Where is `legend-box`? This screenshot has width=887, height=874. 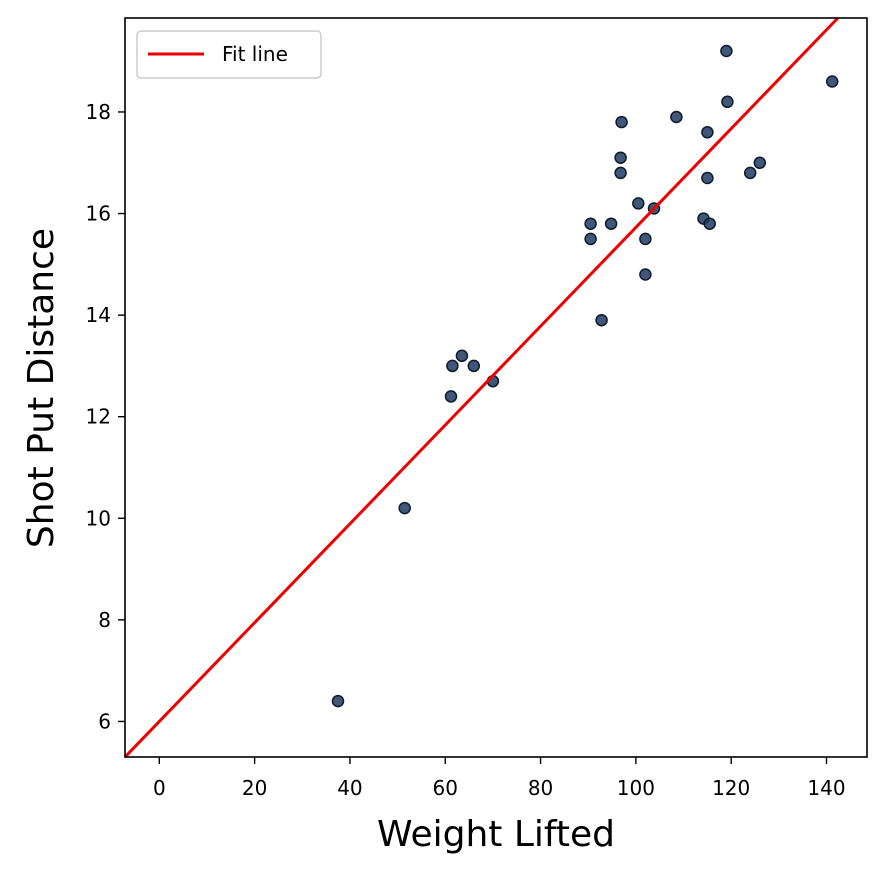 legend-box is located at coordinates (229, 54).